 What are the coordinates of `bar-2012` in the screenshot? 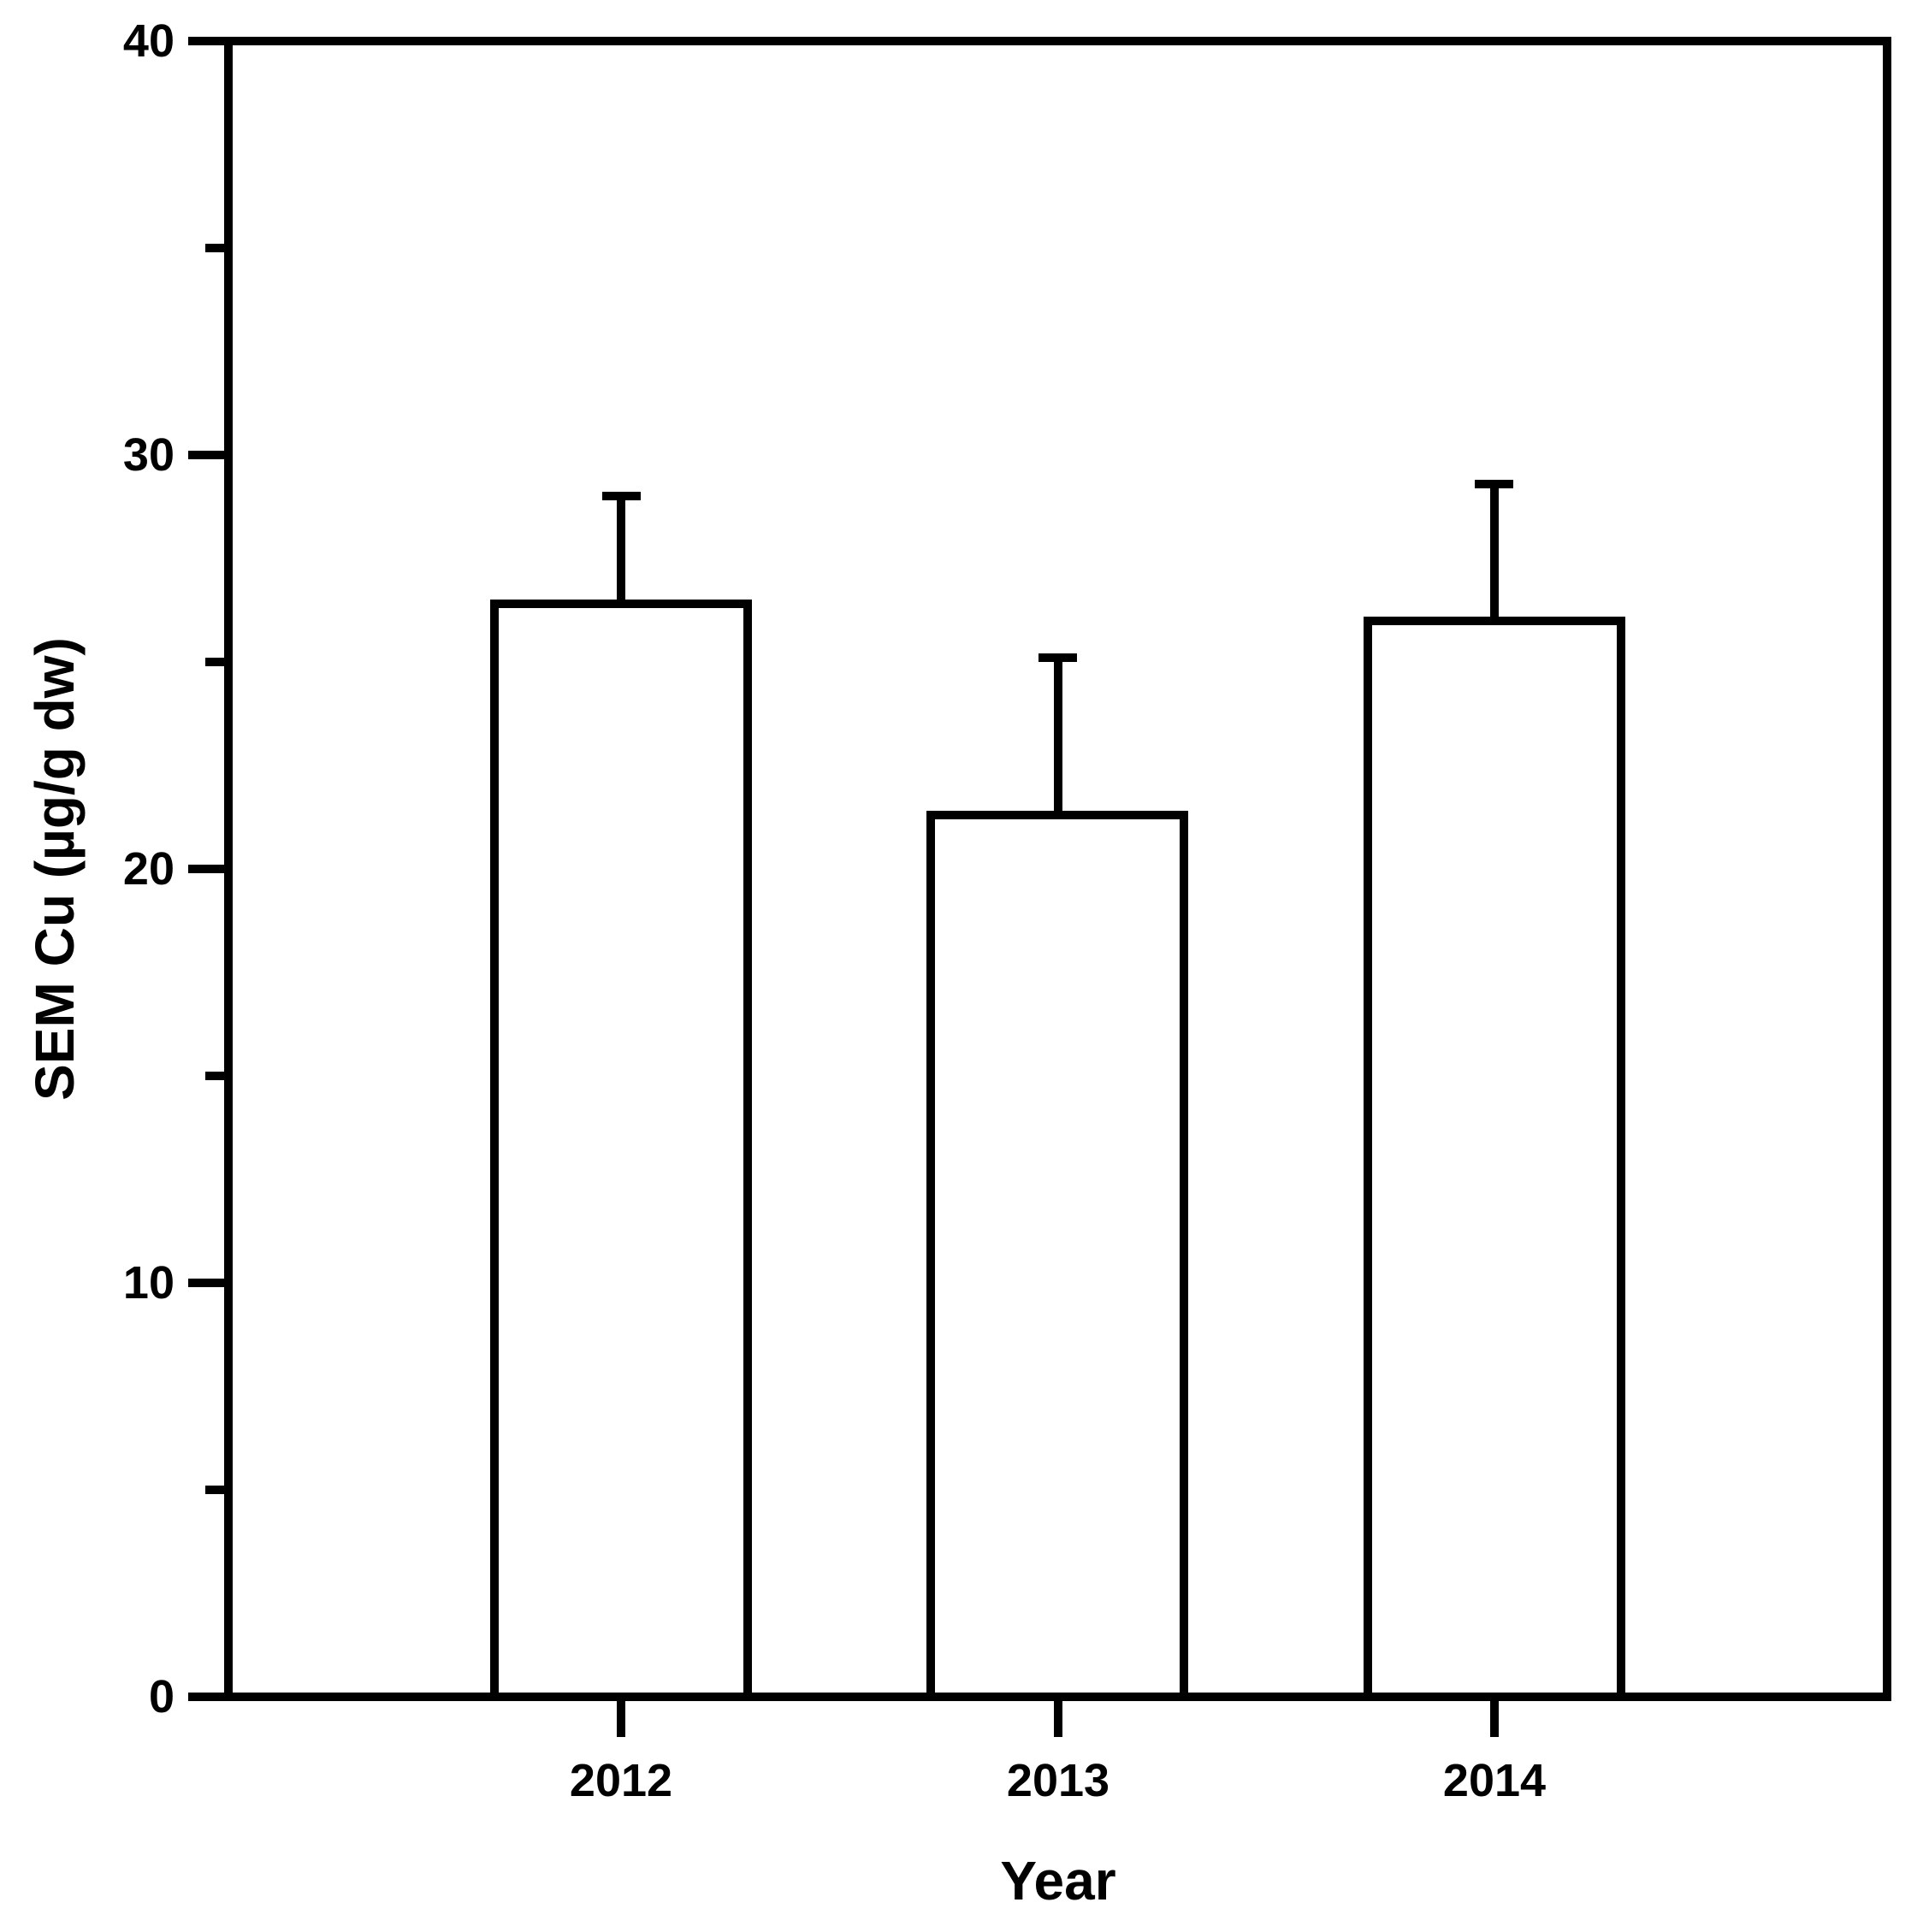 It's located at (621, 1150).